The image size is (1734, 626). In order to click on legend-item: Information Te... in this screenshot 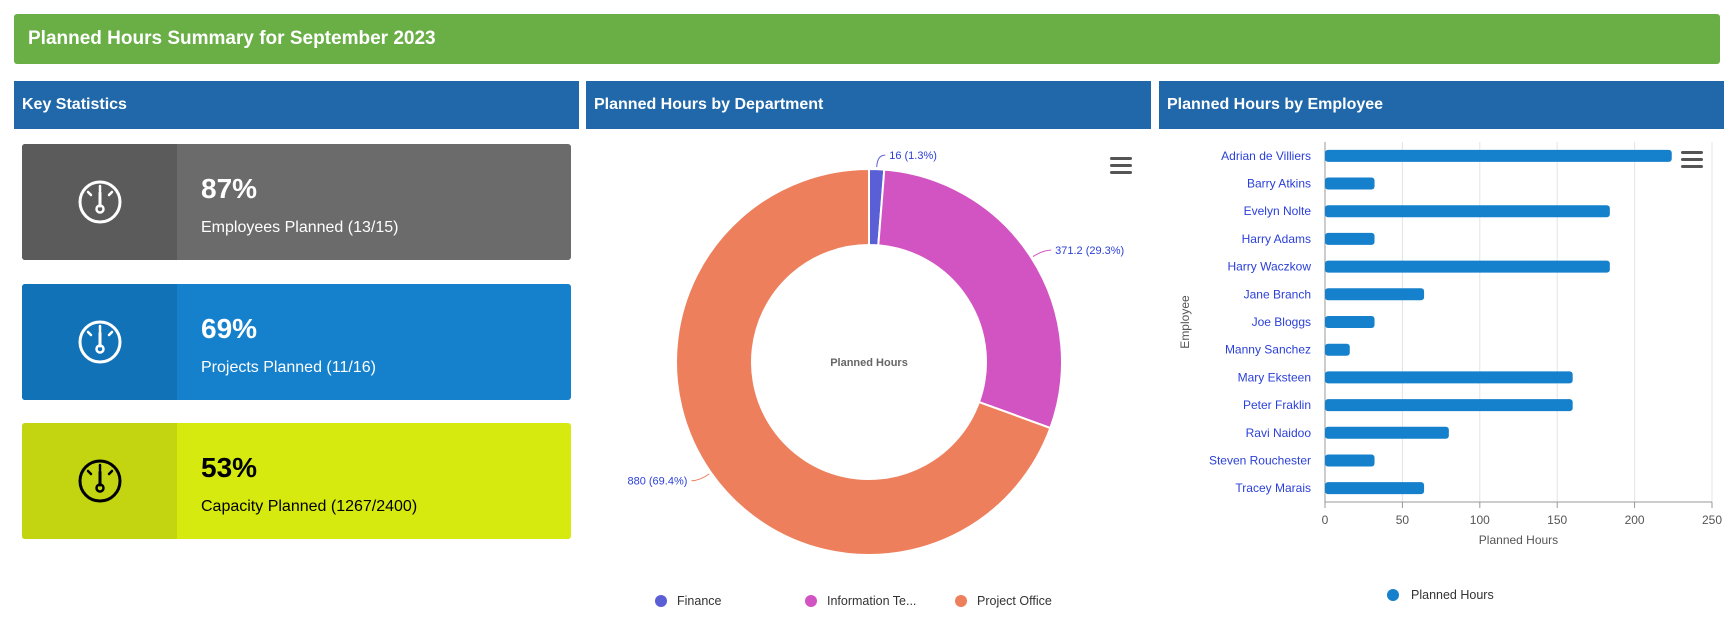, I will do `click(871, 601)`.